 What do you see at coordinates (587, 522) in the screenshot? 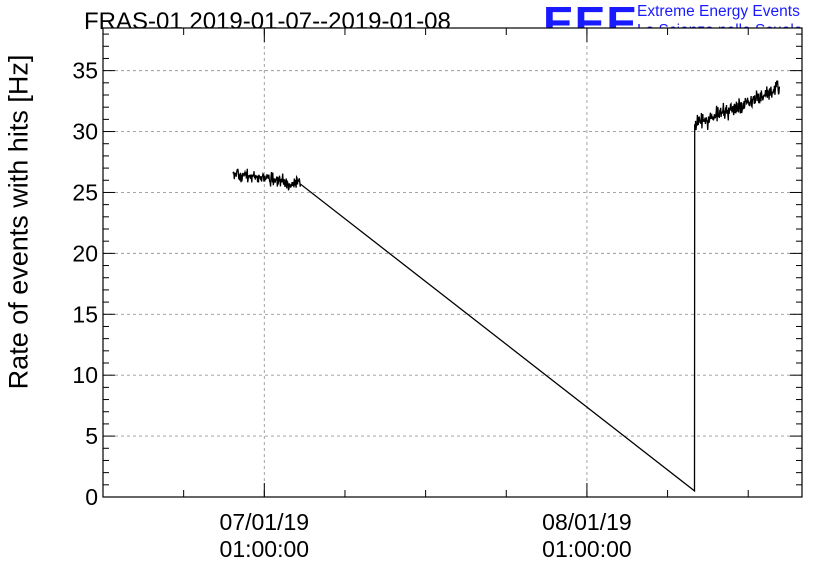
I see `x-tick-label-date: 08/01/19` at bounding box center [587, 522].